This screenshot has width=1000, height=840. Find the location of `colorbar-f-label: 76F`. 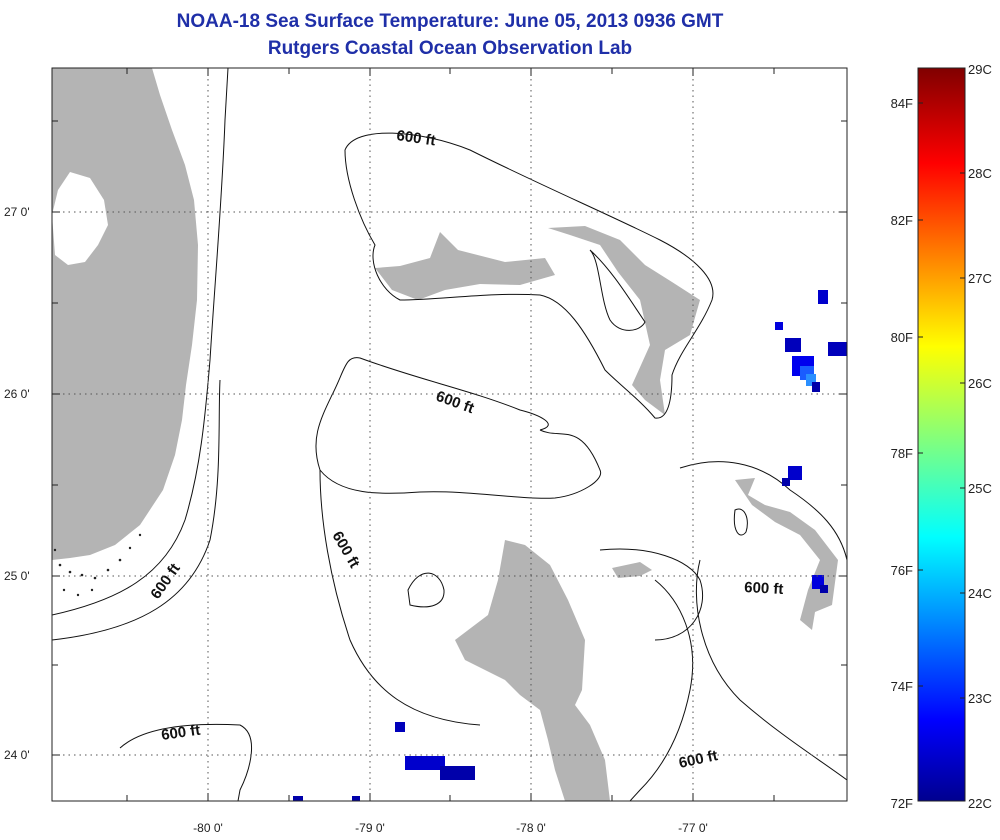

colorbar-f-label: 76F is located at coordinates (902, 570).